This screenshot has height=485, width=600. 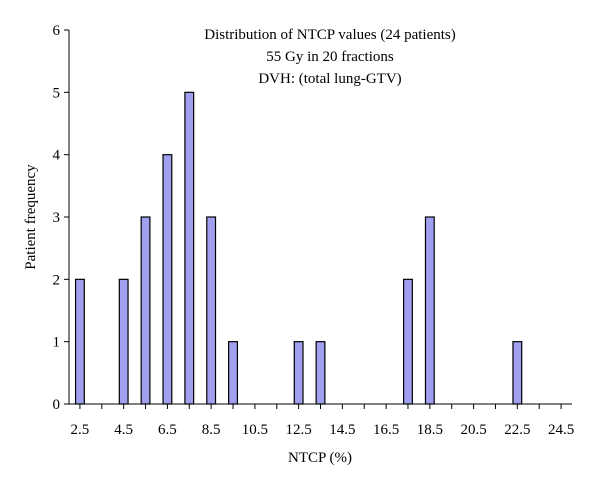 I want to click on x-tick-label: 14.5, so click(x=342, y=430).